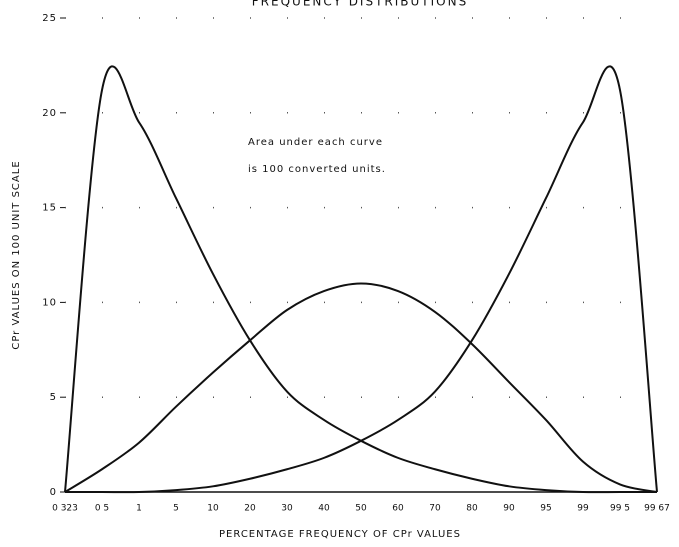 Image resolution: width=679 pixels, height=547 pixels. Describe the element at coordinates (340, 534) in the screenshot. I see `x-axis-label: PERCENTAGE FREQUENCY OF CPr VALUES` at that location.